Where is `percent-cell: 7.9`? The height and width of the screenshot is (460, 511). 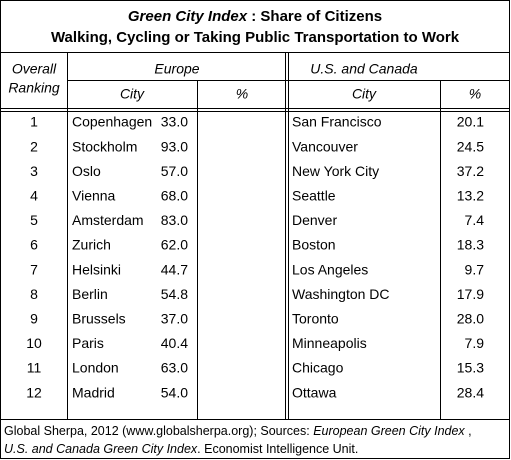 percent-cell: 7.9 is located at coordinates (475, 343).